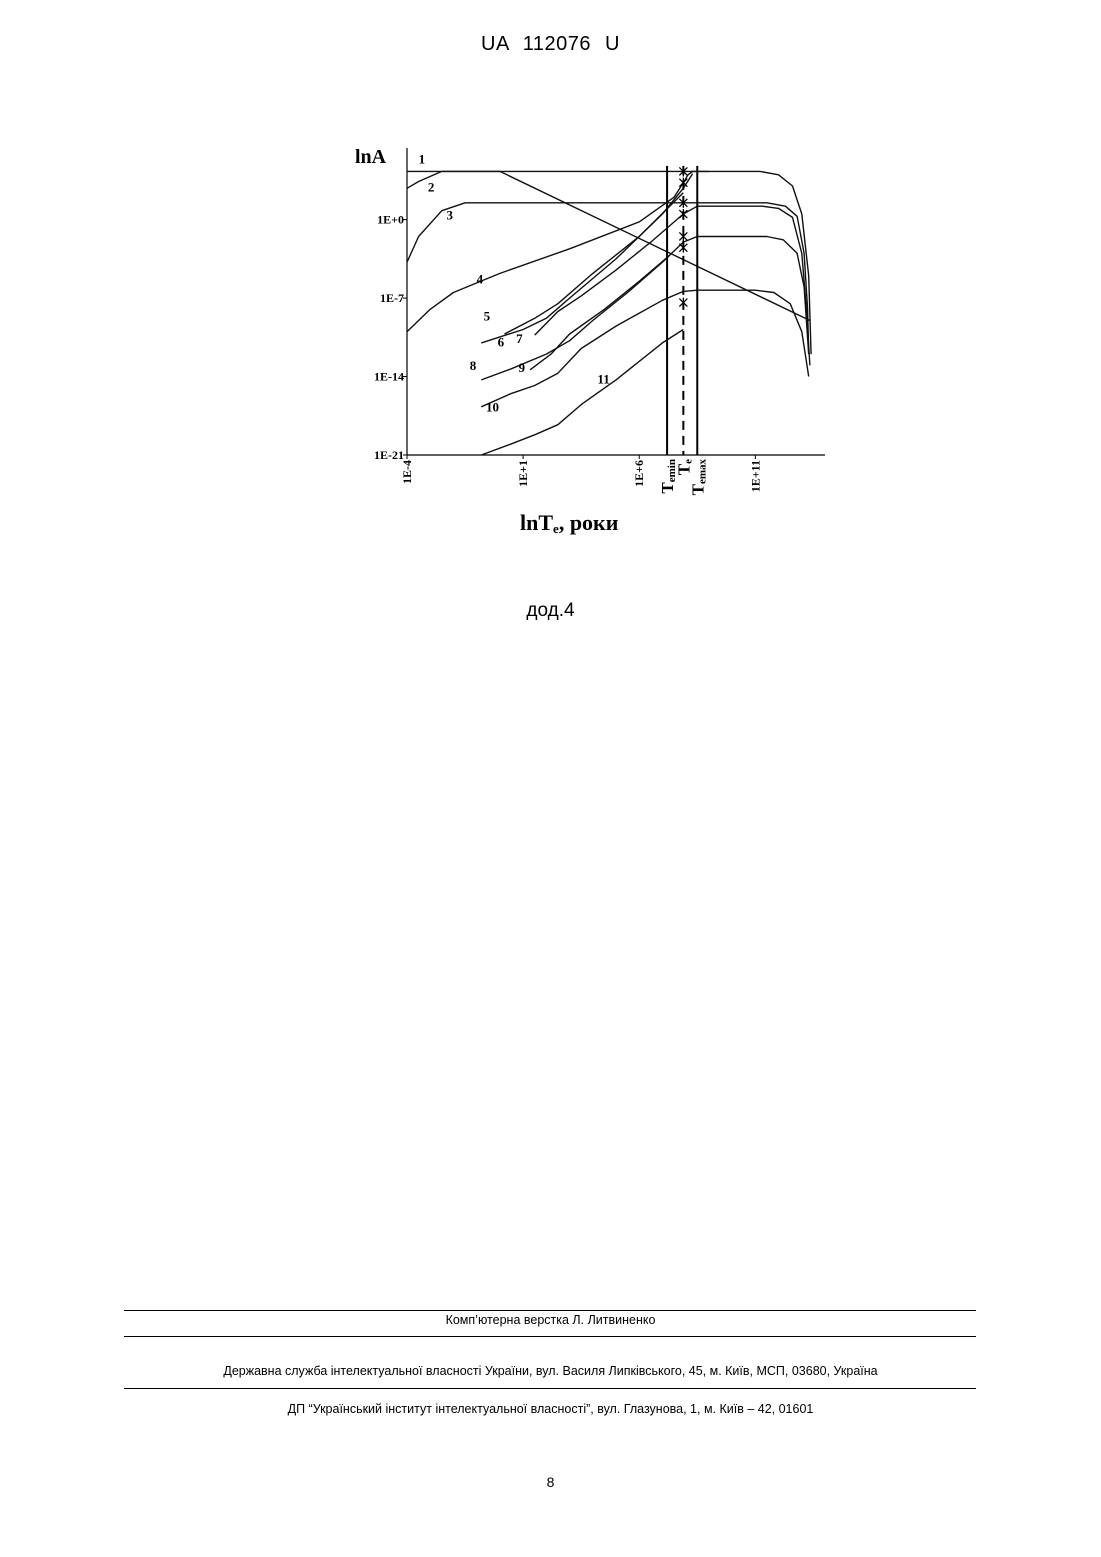 The height and width of the screenshot is (1557, 1101). Describe the element at coordinates (487, 316) in the screenshot. I see `series-label-5: 5` at that location.